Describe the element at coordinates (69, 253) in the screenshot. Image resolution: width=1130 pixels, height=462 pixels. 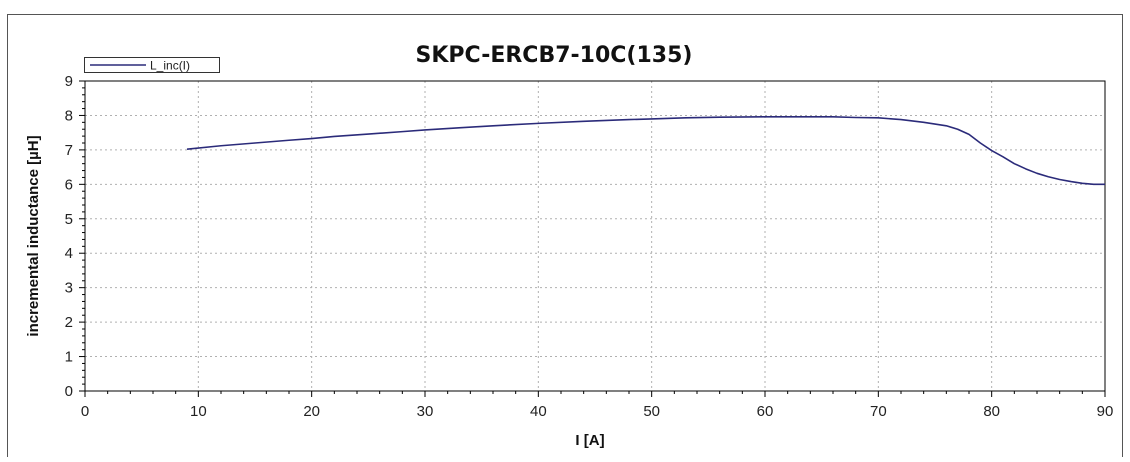
I see `y-tick-label: 4` at that location.